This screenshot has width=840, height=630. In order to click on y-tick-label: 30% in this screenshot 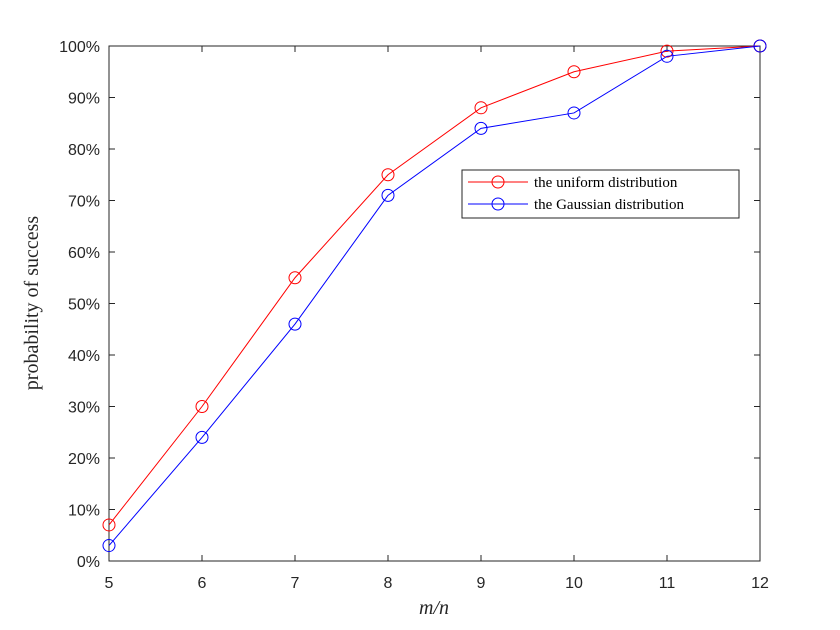, I will do `click(84, 408)`.